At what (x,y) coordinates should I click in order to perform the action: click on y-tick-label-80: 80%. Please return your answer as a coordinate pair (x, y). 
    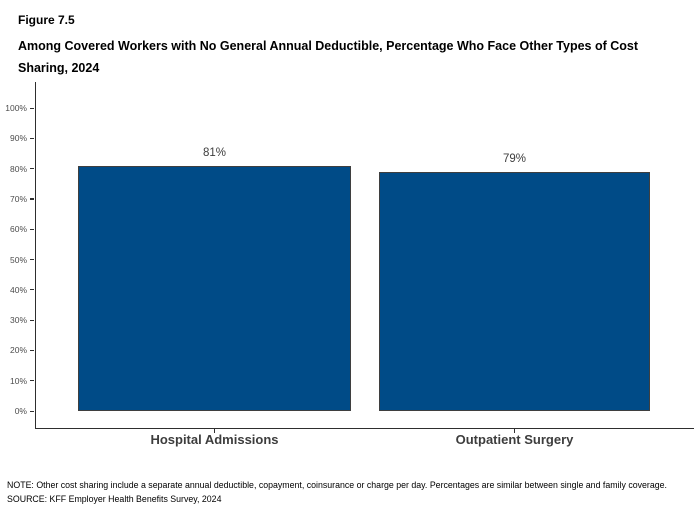
    Looking at the image, I should click on (18, 168).